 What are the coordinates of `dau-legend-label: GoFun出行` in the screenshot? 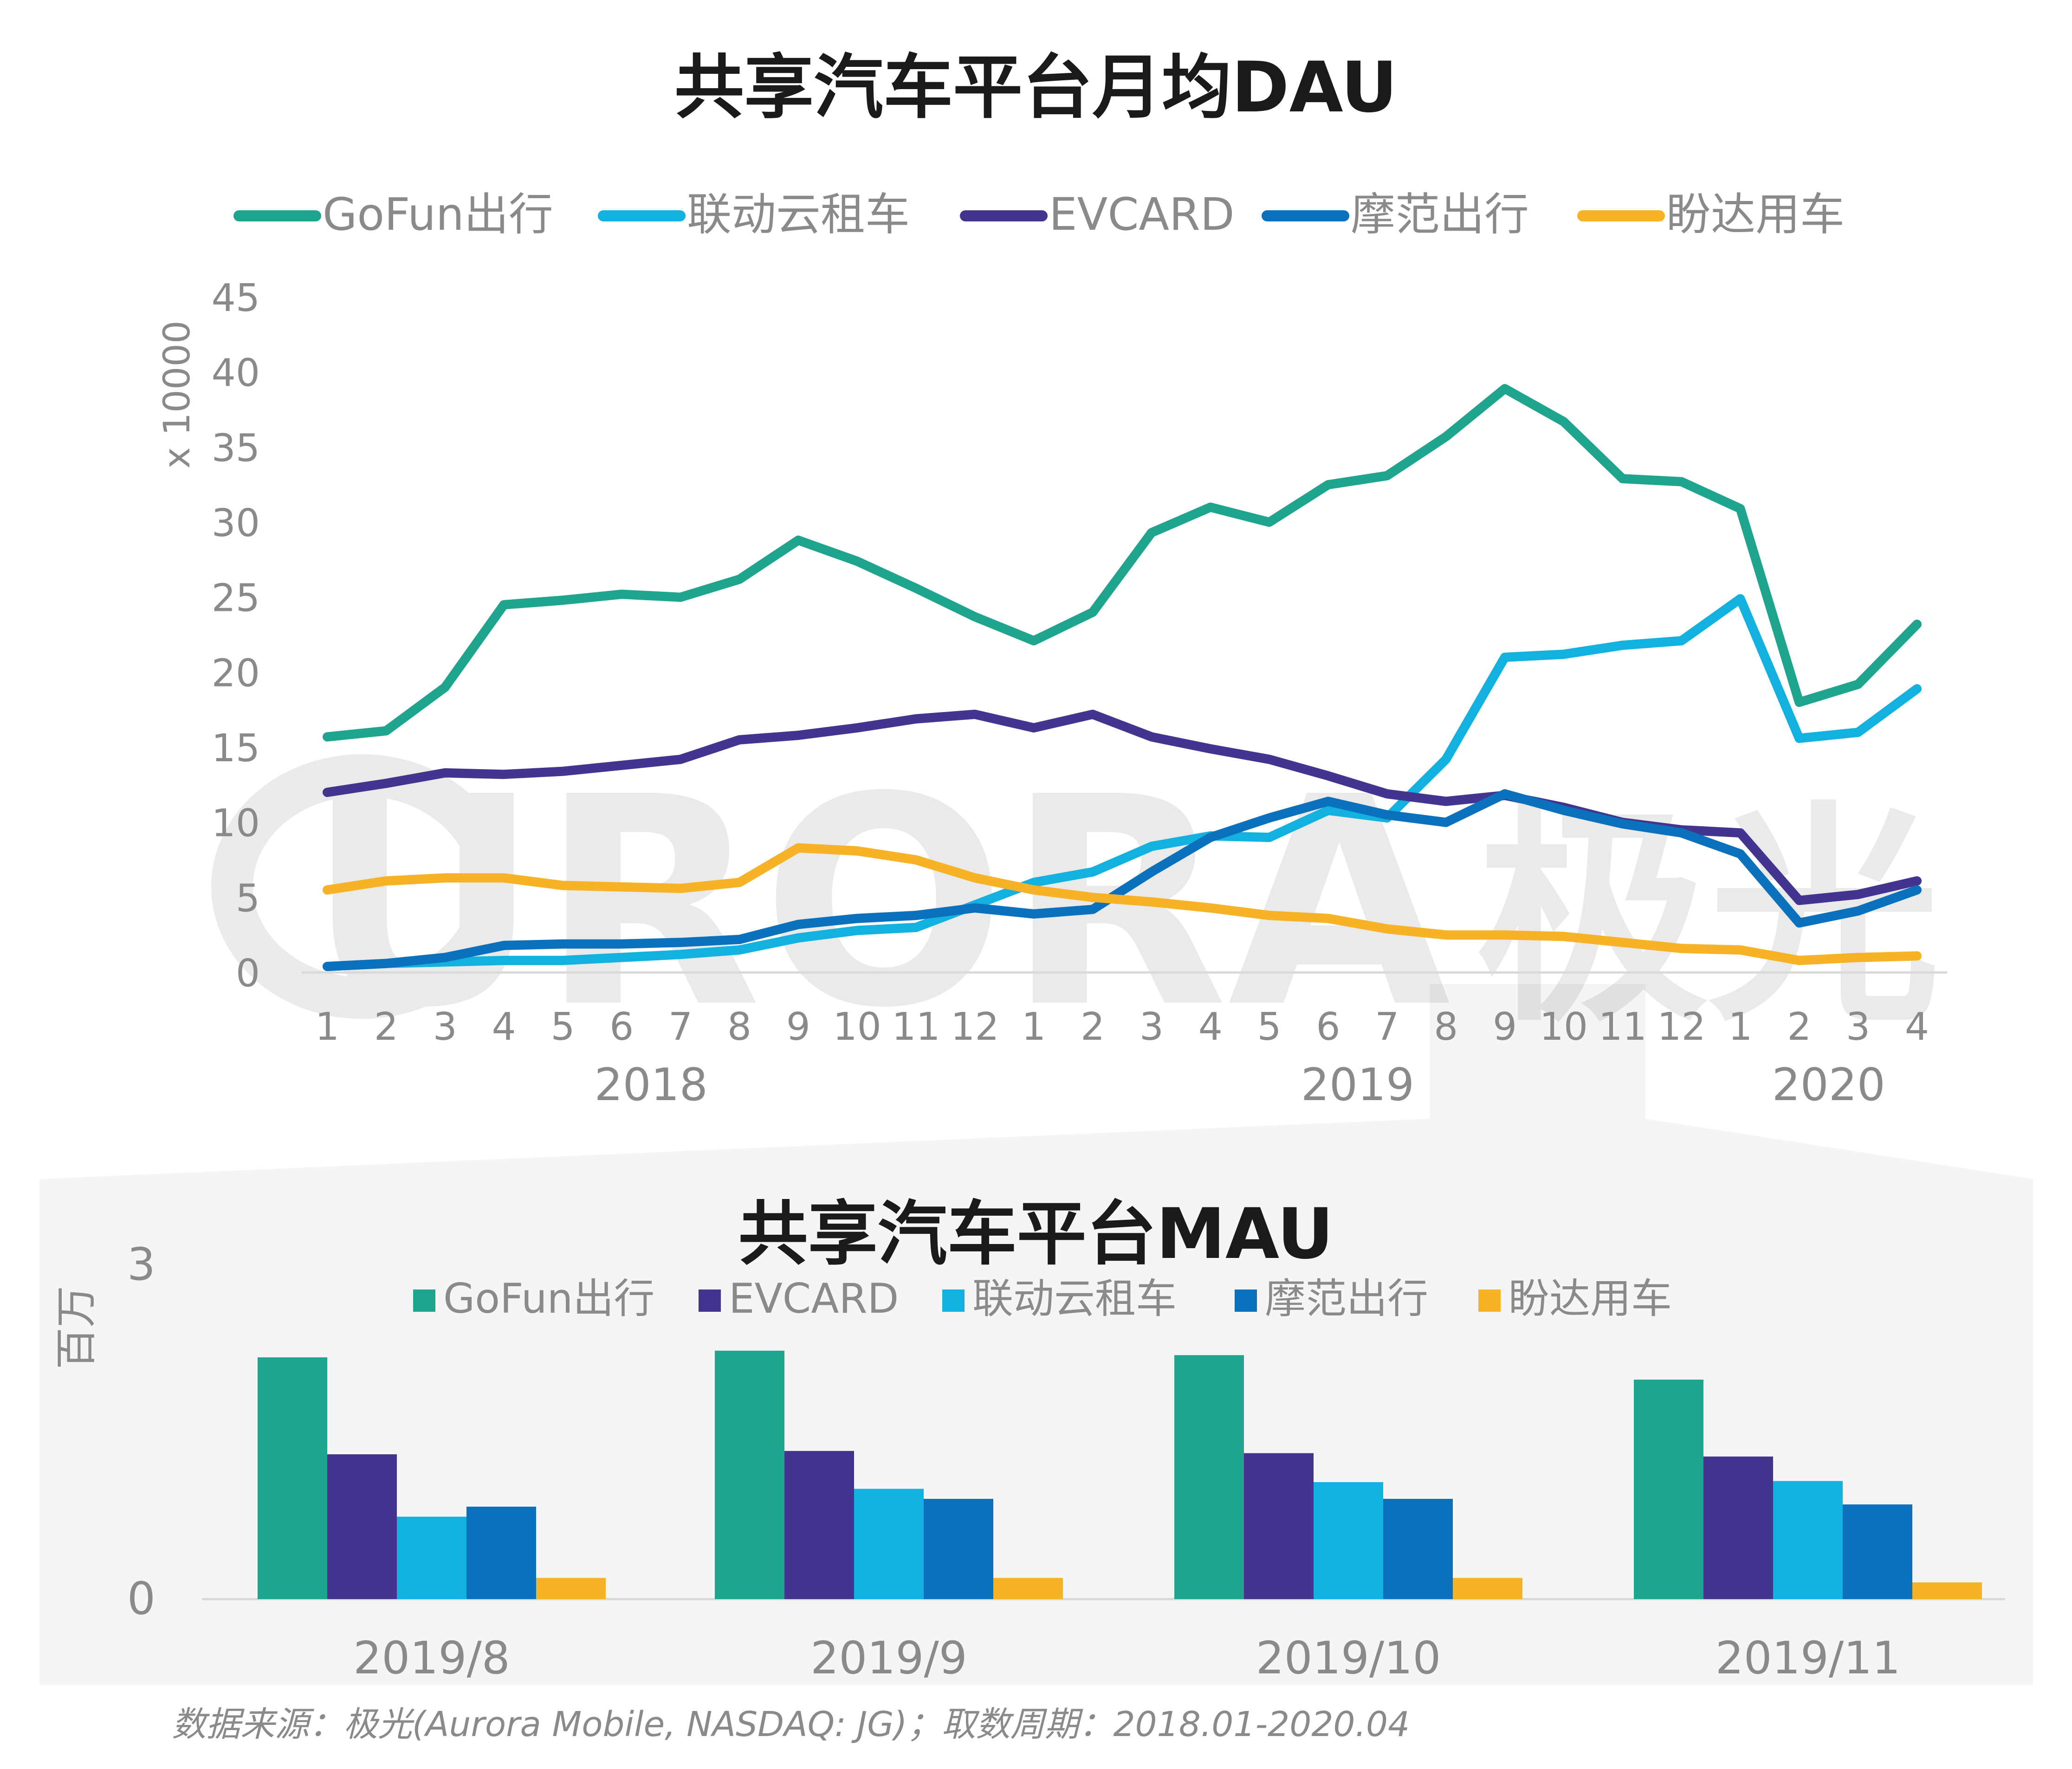 It's located at (438, 214).